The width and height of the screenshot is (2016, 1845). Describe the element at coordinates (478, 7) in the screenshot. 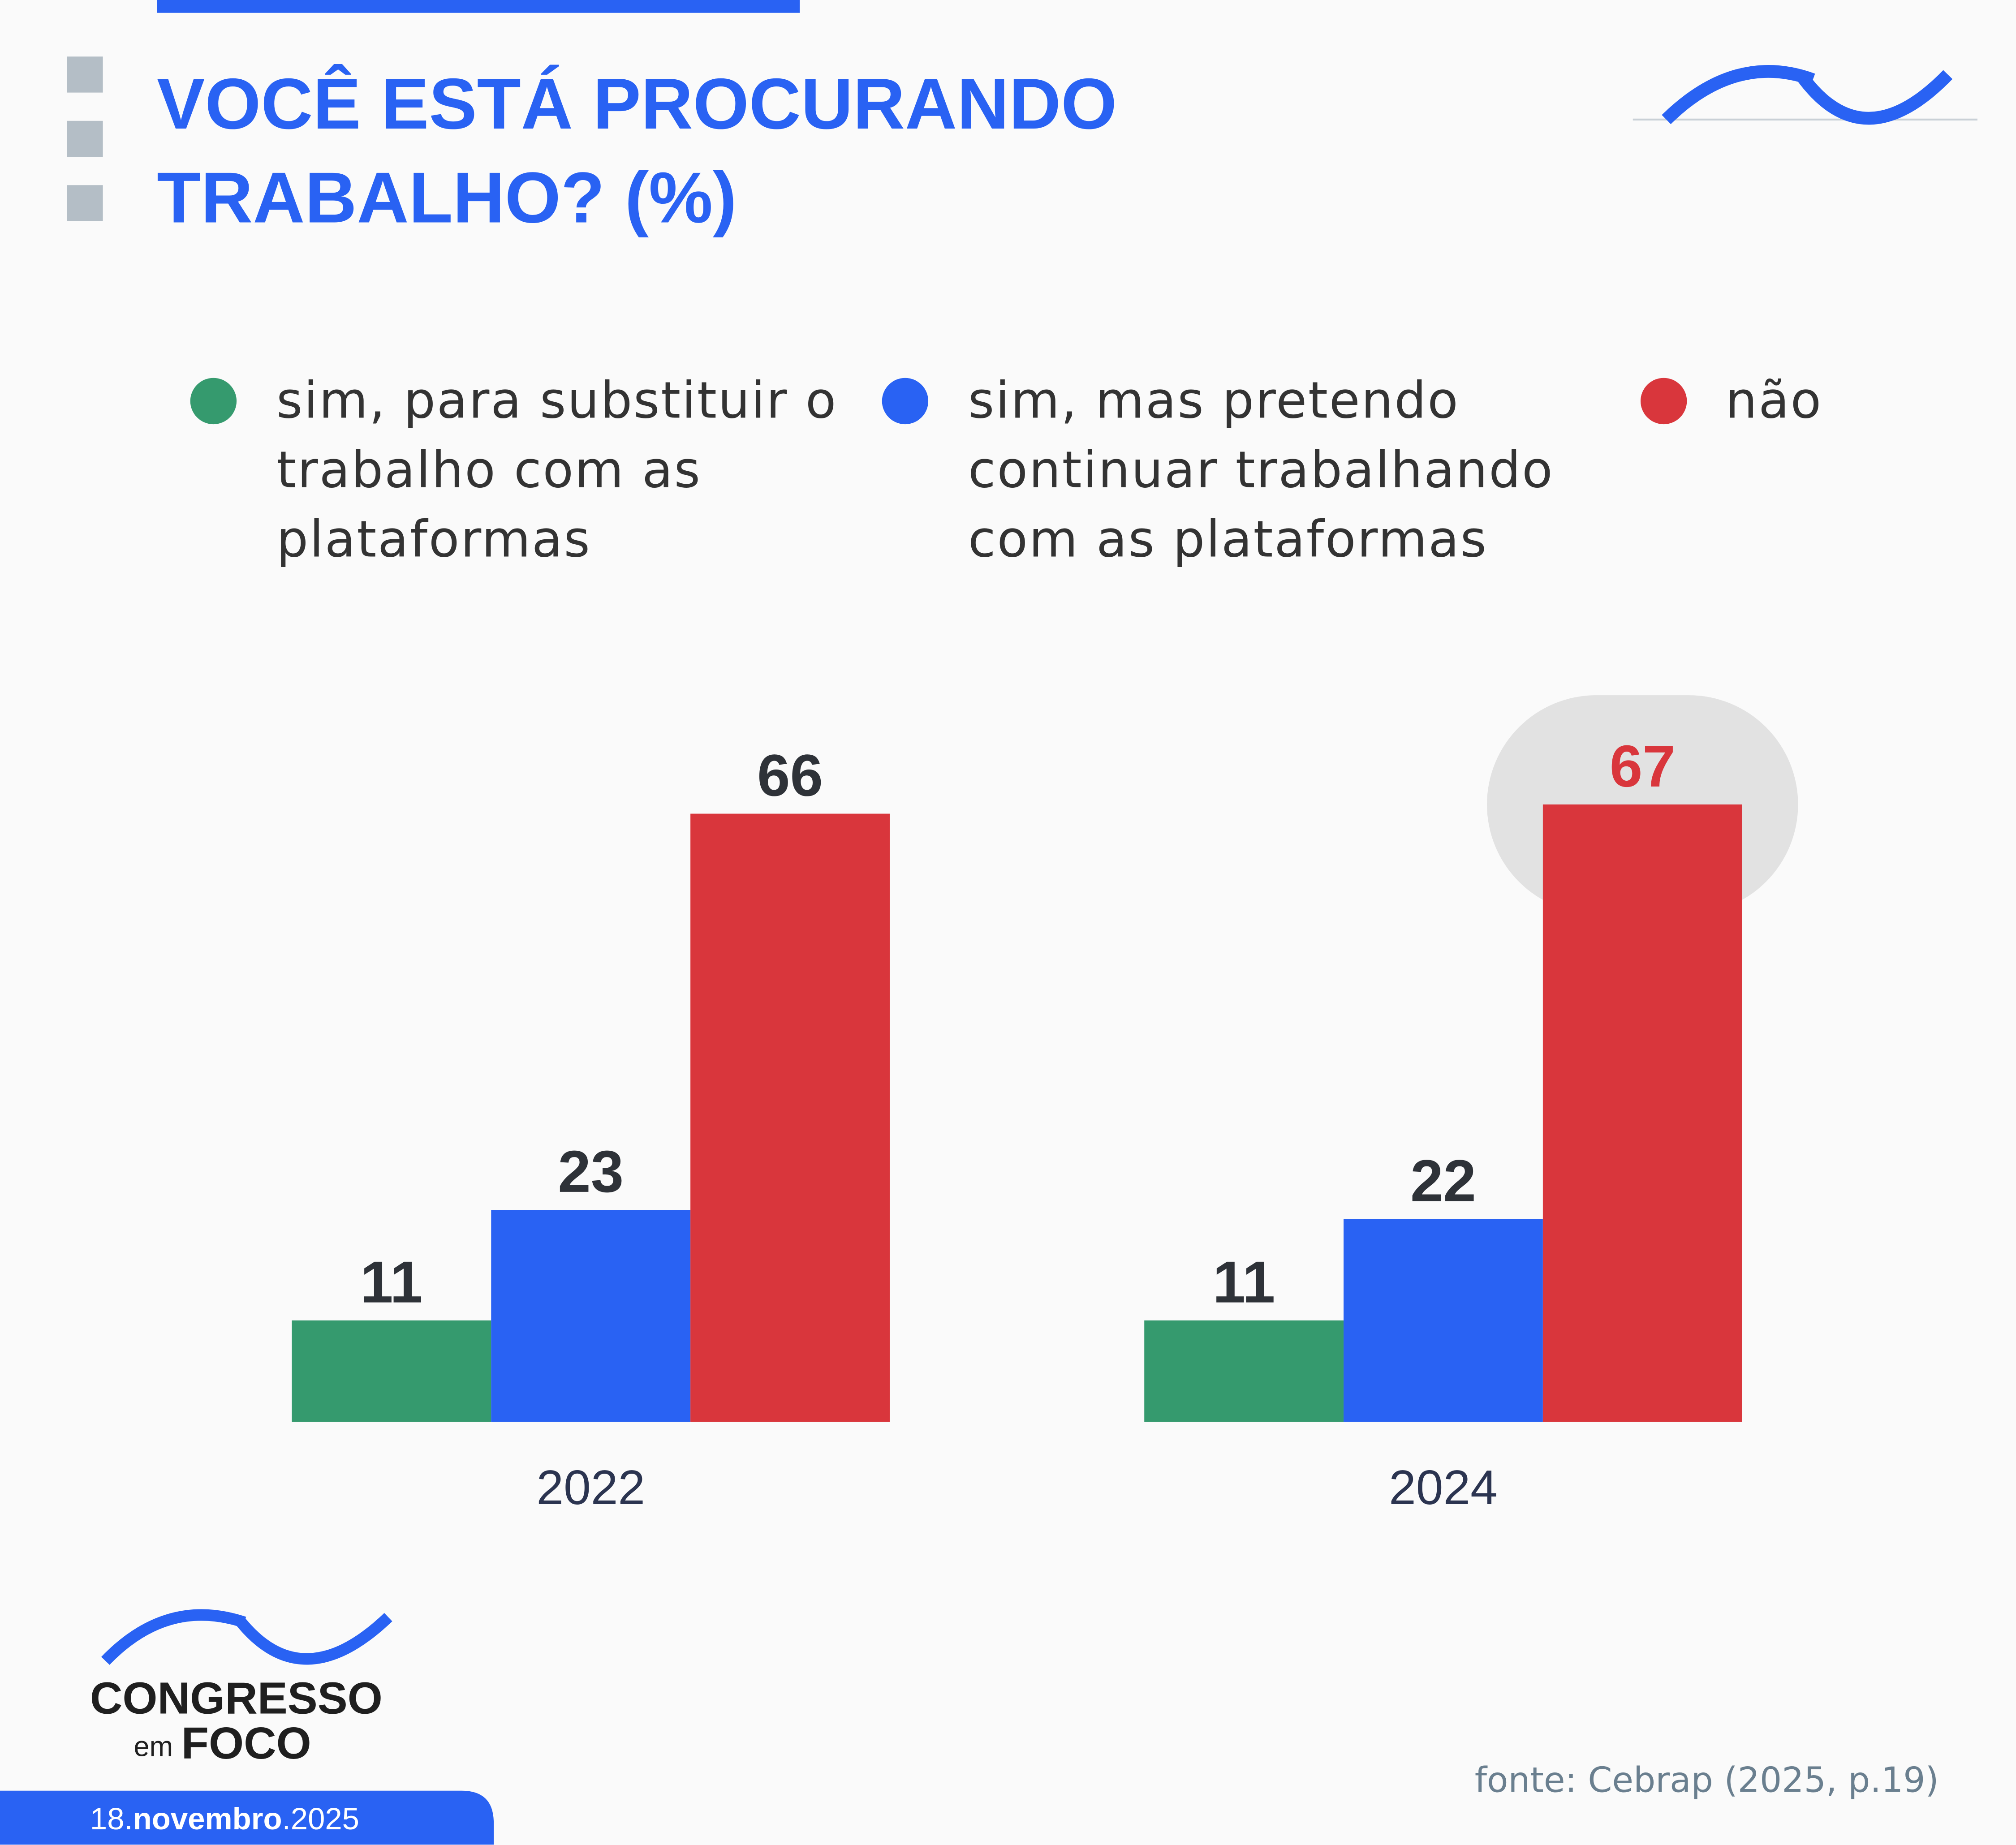

I see `top-bar` at that location.